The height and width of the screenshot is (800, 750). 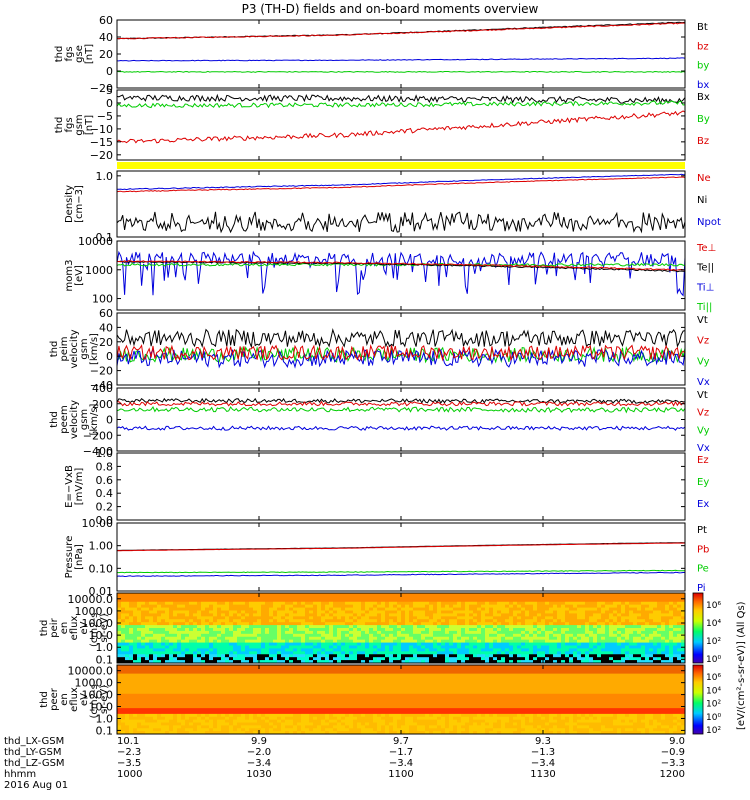 What do you see at coordinates (401, 557) in the screenshot?
I see `frame-p8` at bounding box center [401, 557].